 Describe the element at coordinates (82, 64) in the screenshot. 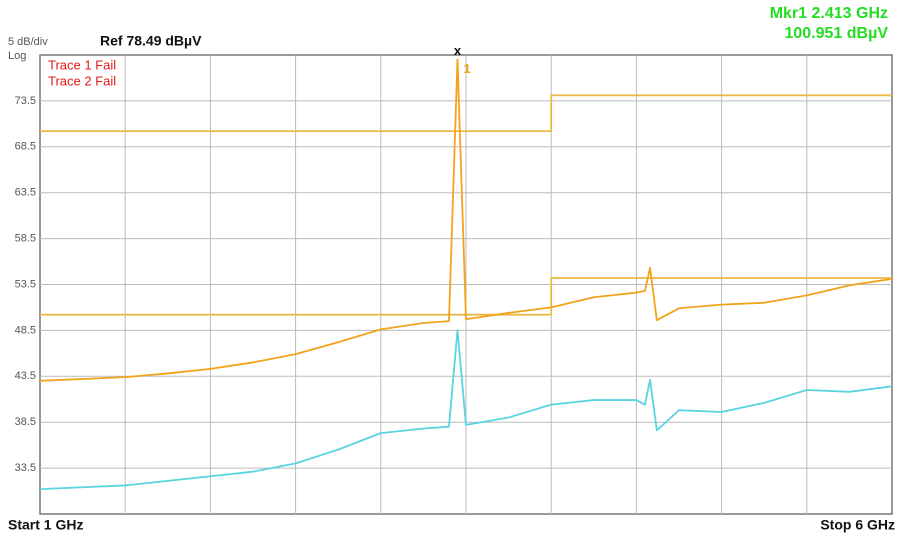

I see `fail-label: Trace 1 Fail` at that location.